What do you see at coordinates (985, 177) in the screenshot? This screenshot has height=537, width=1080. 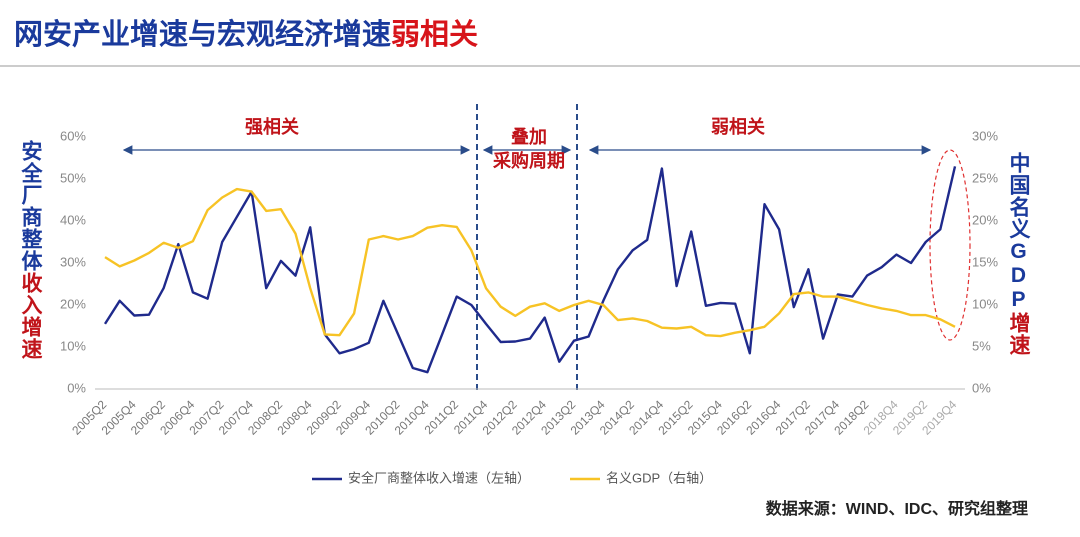 I see `y2-tick-label: 25%` at bounding box center [985, 177].